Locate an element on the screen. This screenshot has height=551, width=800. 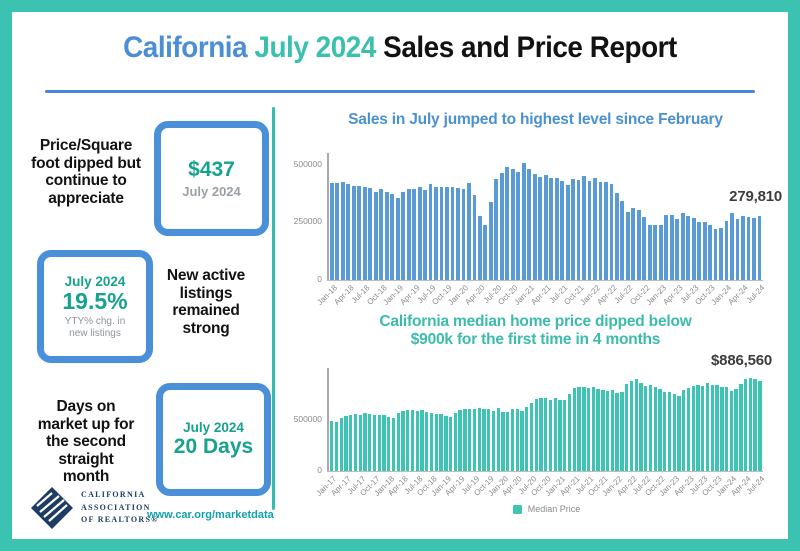
car-logo-text: CALIFORNIA ASSOCIATION OF REALTORS® is located at coordinates (120, 507).